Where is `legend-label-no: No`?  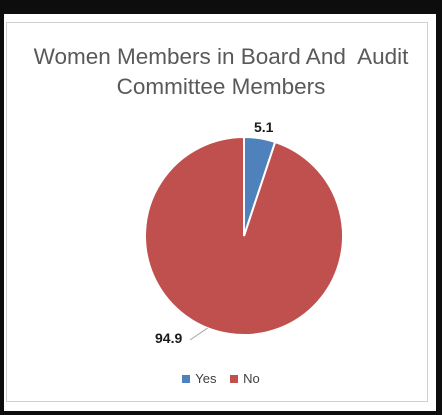
legend-label-no: No is located at coordinates (251, 378).